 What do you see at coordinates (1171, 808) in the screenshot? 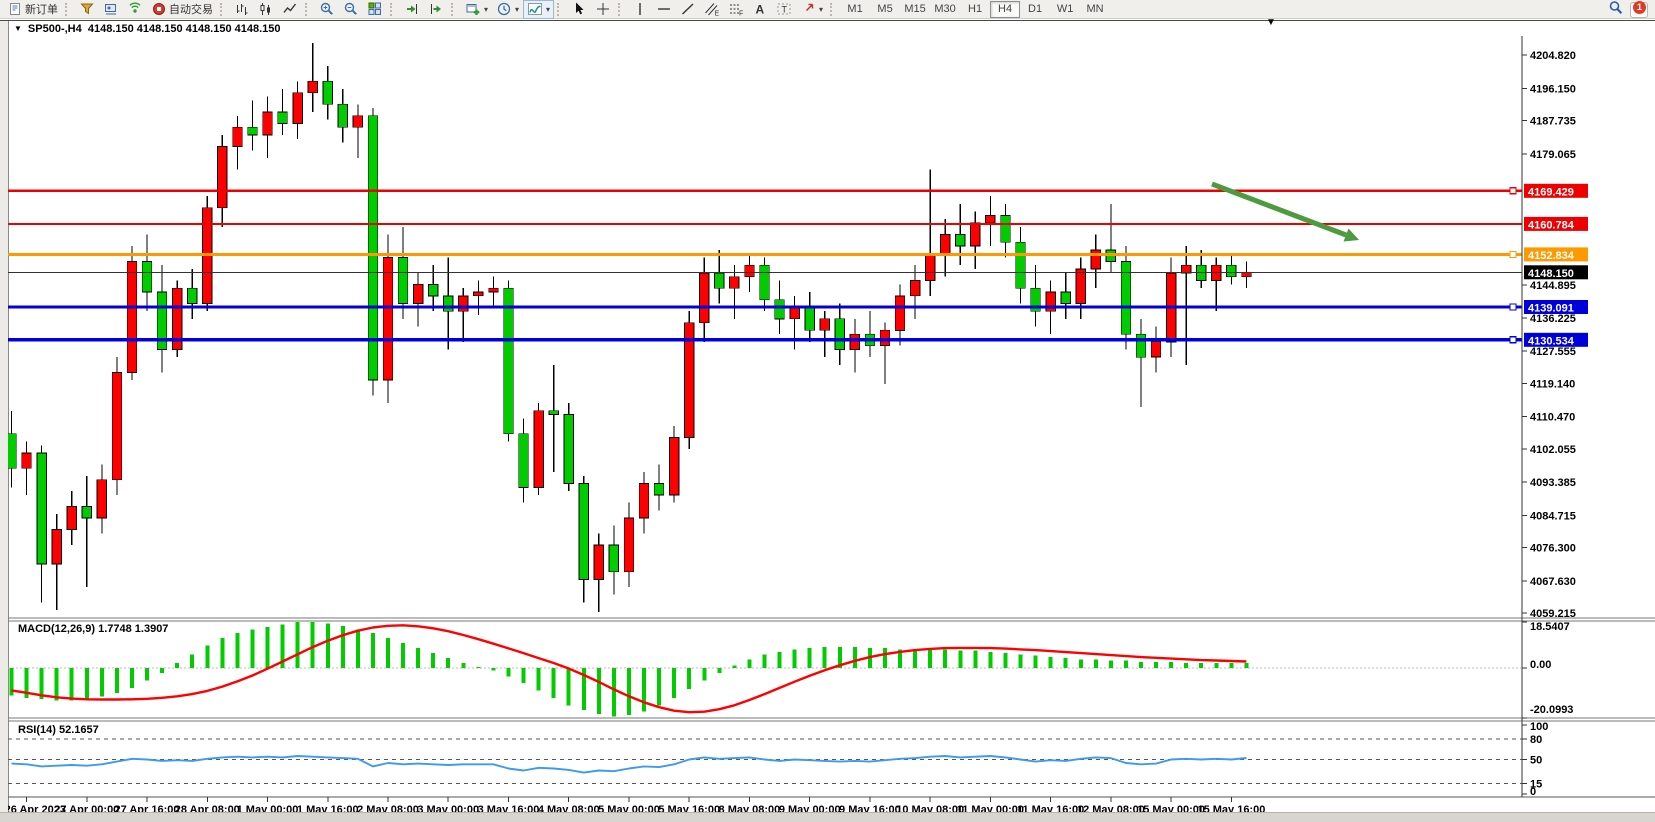
I see `time-label: 15 May 00:00` at bounding box center [1171, 808].